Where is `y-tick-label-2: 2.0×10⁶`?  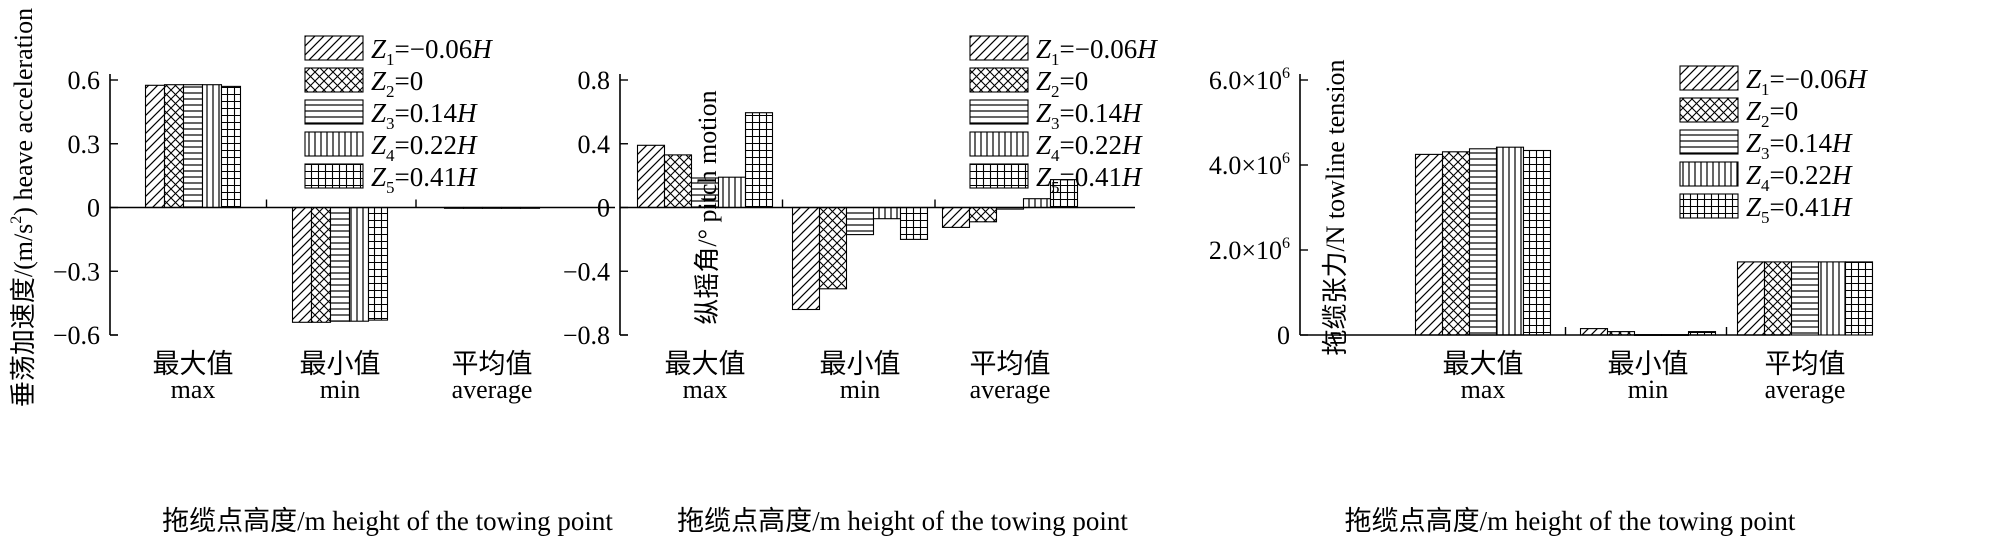 y-tick-label-2: 2.0×10⁶ is located at coordinates (1249, 250).